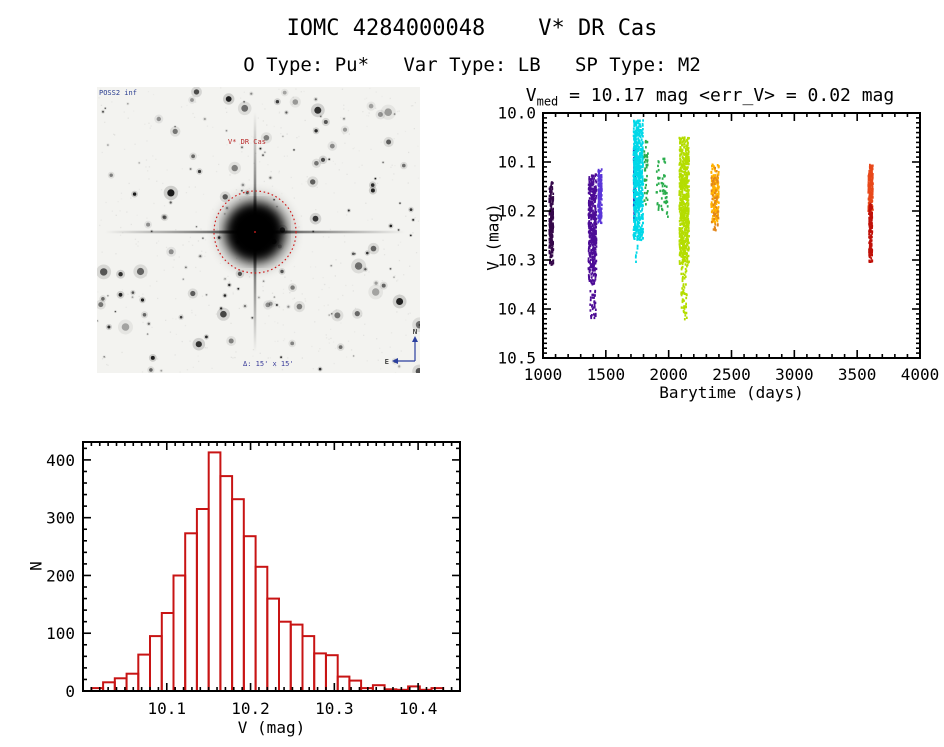 The width and height of the screenshot is (944, 747). What do you see at coordinates (60, 575) in the screenshot?
I see `svg-text: 200` at bounding box center [60, 575].